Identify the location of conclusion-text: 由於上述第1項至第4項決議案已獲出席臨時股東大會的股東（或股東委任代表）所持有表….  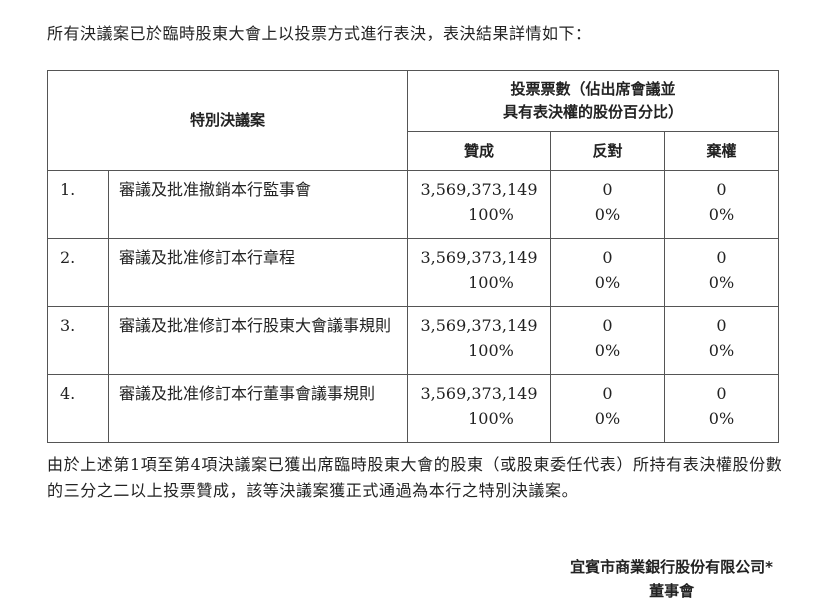
(415, 477).